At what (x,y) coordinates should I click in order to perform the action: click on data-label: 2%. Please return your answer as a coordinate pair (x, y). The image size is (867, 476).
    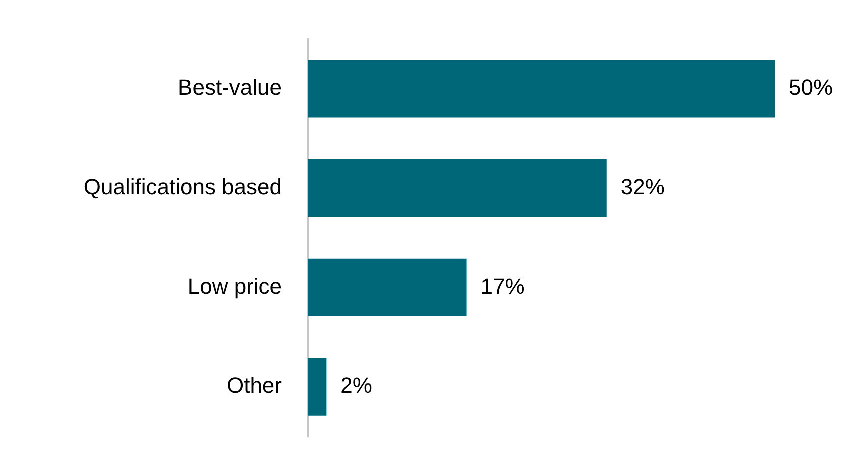
    Looking at the image, I should click on (356, 385).